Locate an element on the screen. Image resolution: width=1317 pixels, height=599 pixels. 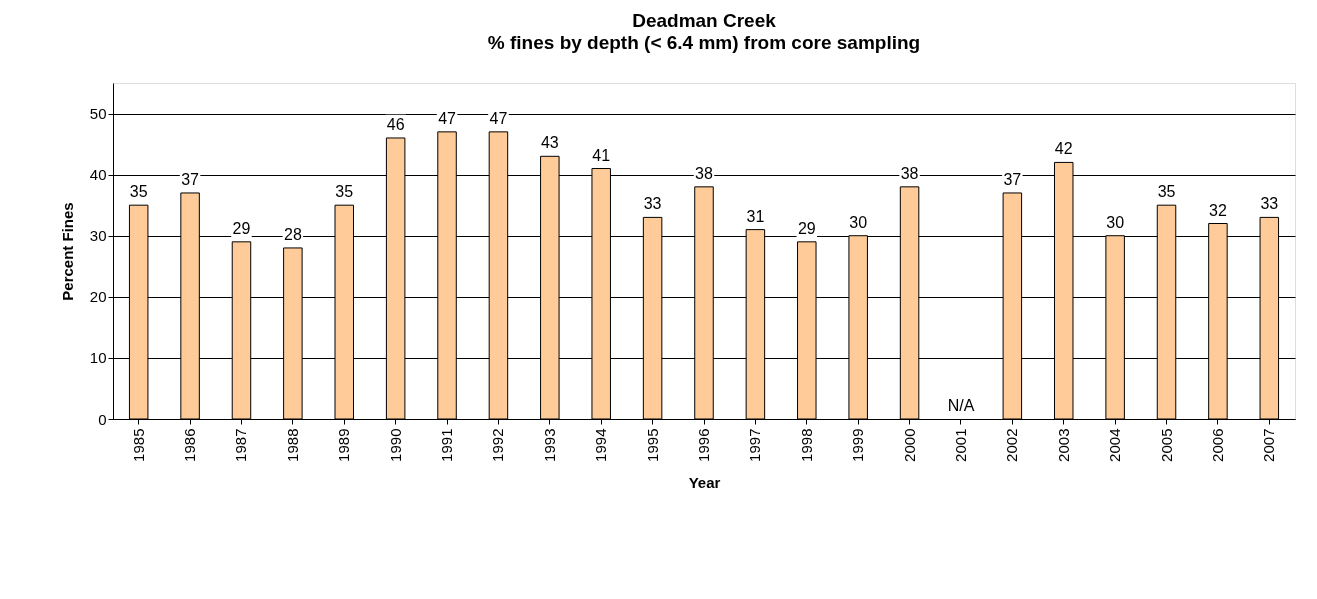
data-label: 42 is located at coordinates (1063, 149).